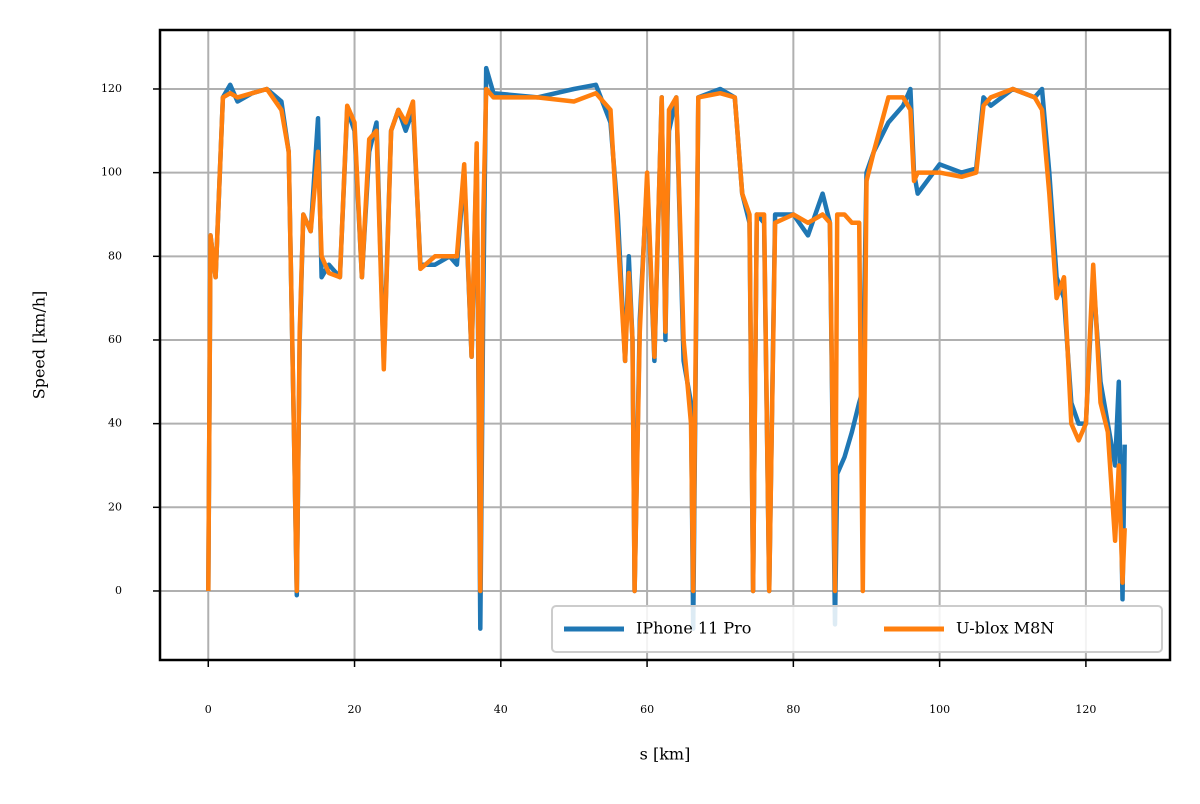 This screenshot has width=1200, height=804. What do you see at coordinates (115, 506) in the screenshot?
I see `y-tick-label: 20` at bounding box center [115, 506].